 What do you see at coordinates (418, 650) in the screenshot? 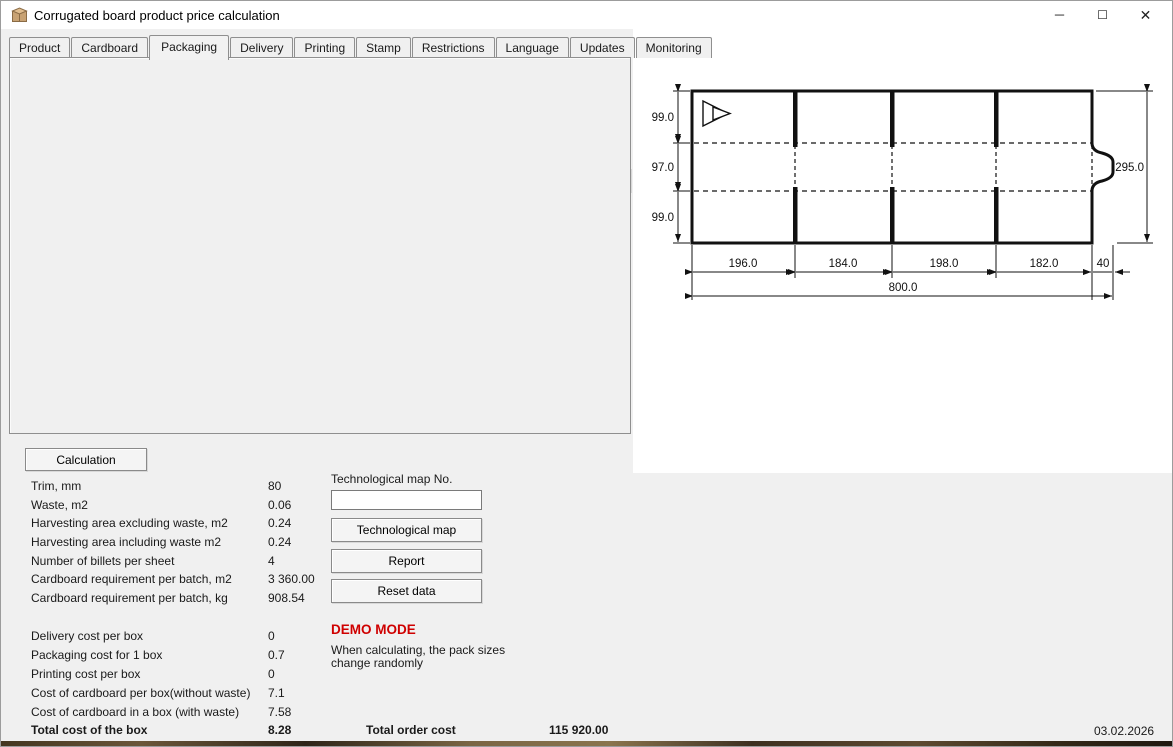
I see `demo-mode-description: When calculating, the pack sizes` at bounding box center [418, 650].